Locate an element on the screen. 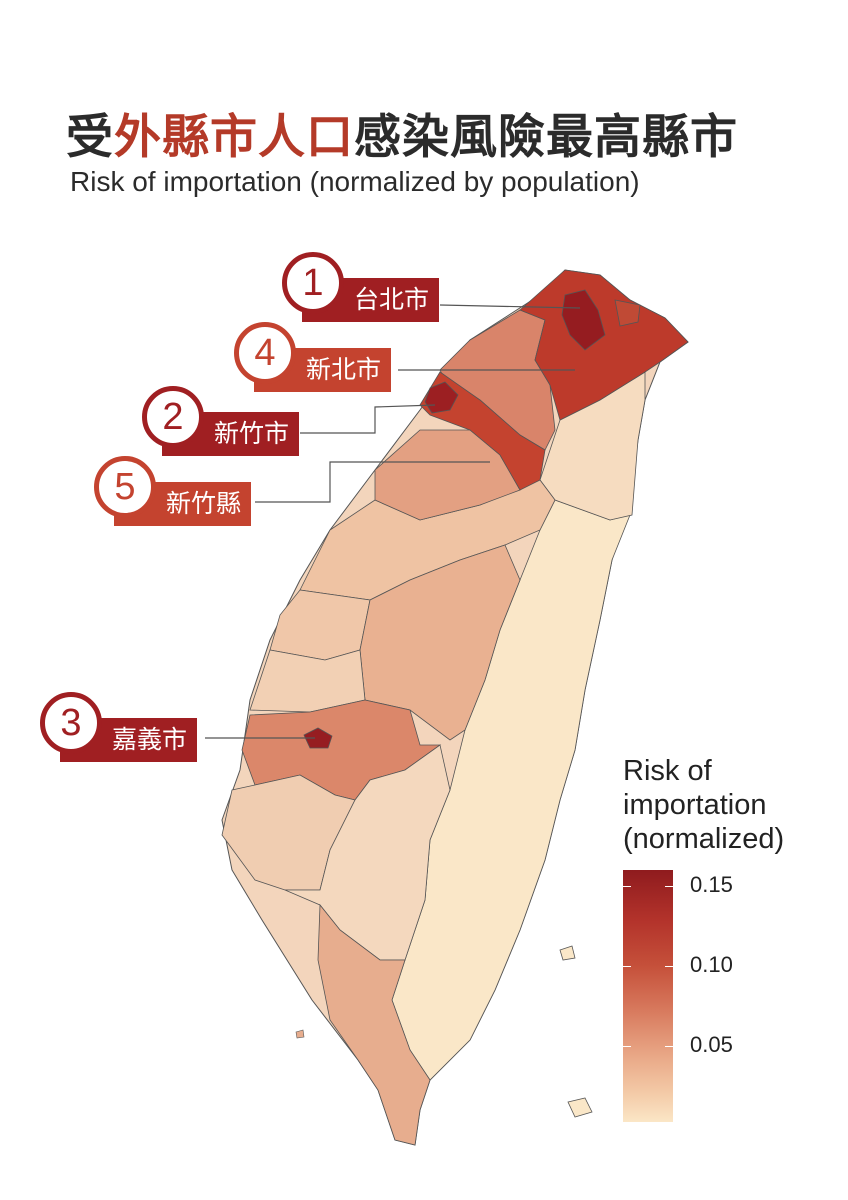  rank-number: 5 is located at coordinates (125, 487).